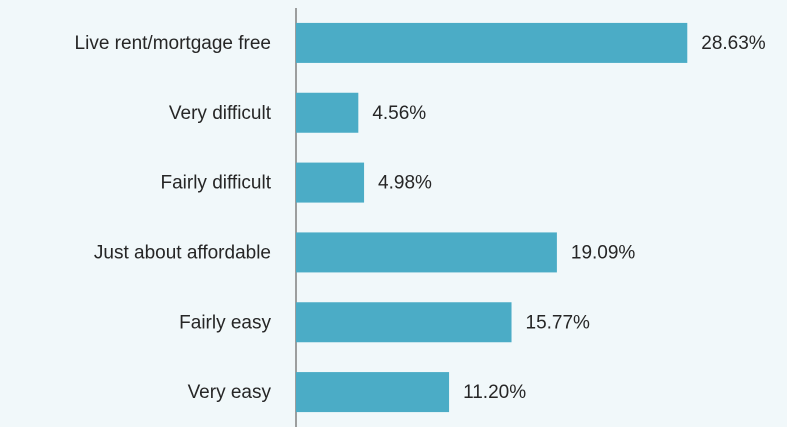 The image size is (787, 427). What do you see at coordinates (558, 322) in the screenshot?
I see `value-label: 15.77%` at bounding box center [558, 322].